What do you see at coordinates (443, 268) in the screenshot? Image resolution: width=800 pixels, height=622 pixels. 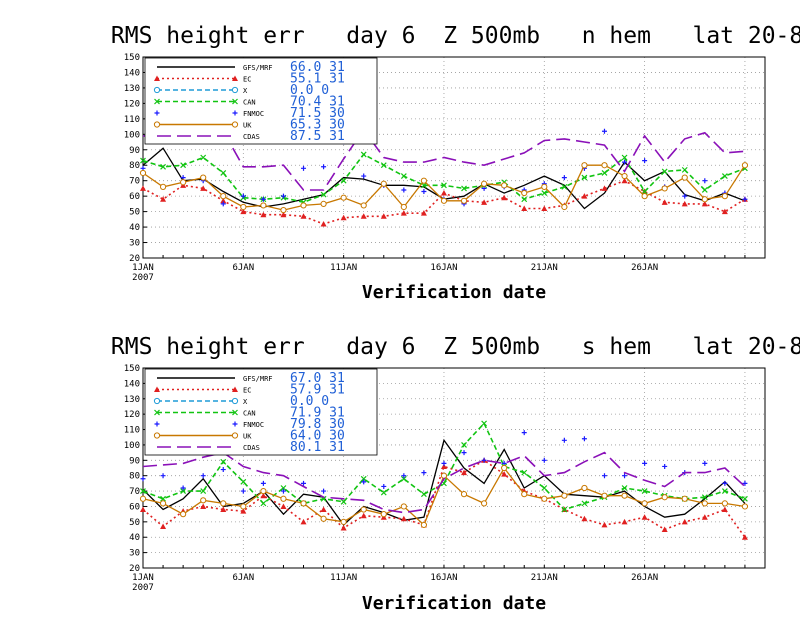 I see `x-tick-label: 16JAN` at bounding box center [443, 268].